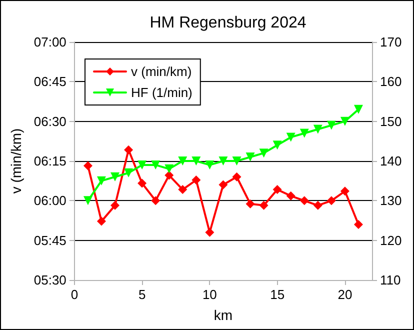 The height and width of the screenshot is (330, 414). Describe the element at coordinates (391, 161) in the screenshot. I see `y2-tick-label: 140` at that location.